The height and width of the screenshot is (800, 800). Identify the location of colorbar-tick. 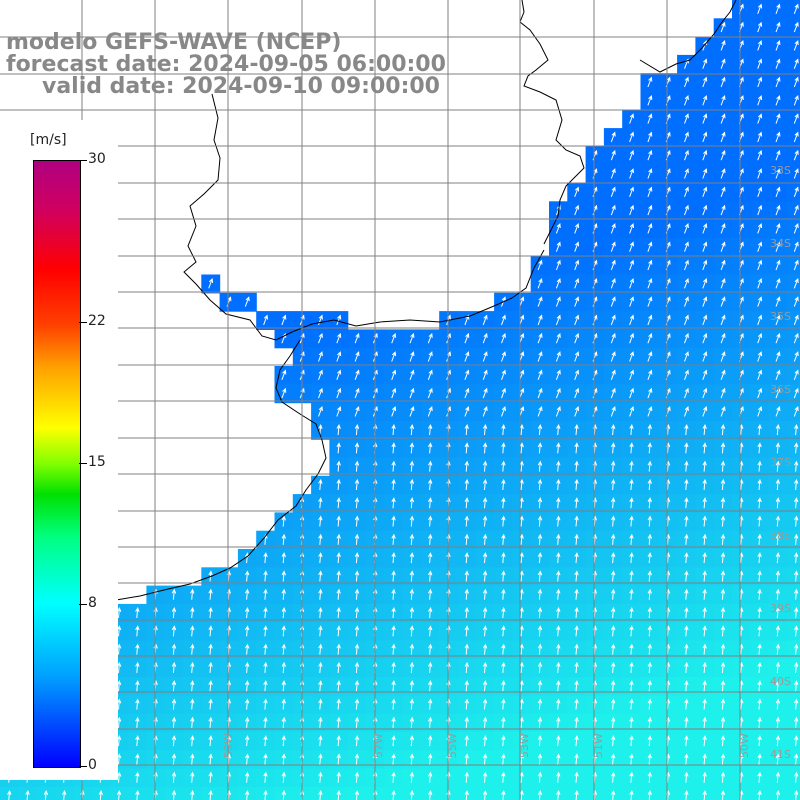
(83, 463).